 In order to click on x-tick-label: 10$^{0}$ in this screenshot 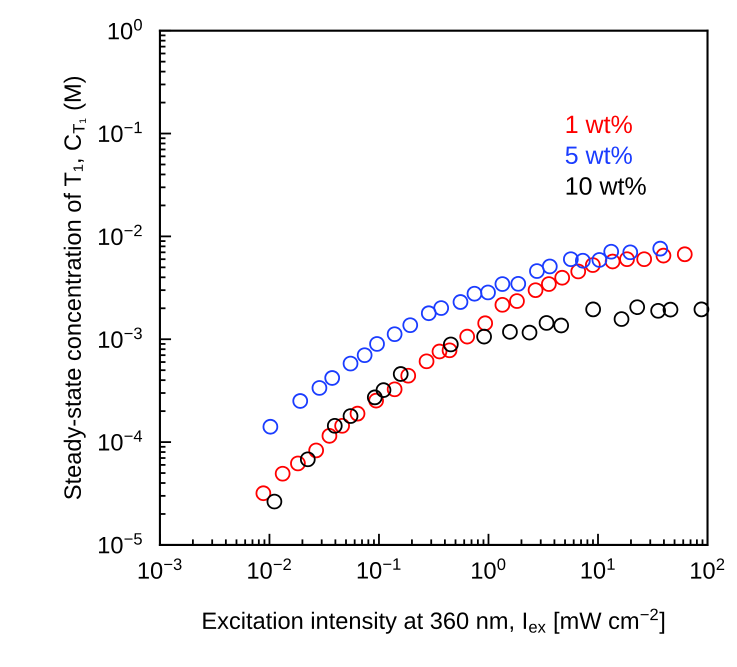, I will do `click(489, 568)`.